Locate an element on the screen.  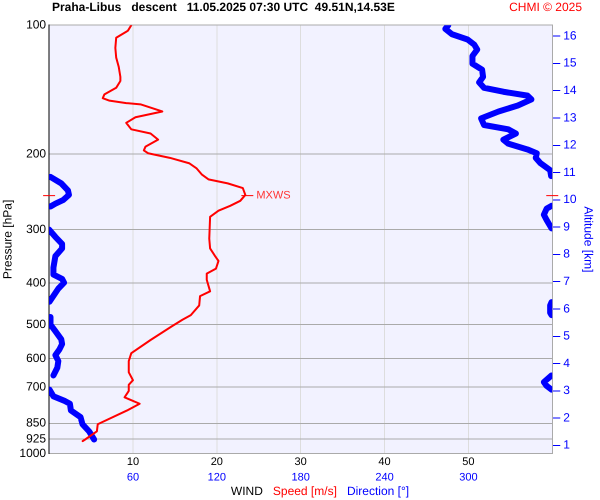
x-tick-label: 40 is located at coordinates (384, 462).